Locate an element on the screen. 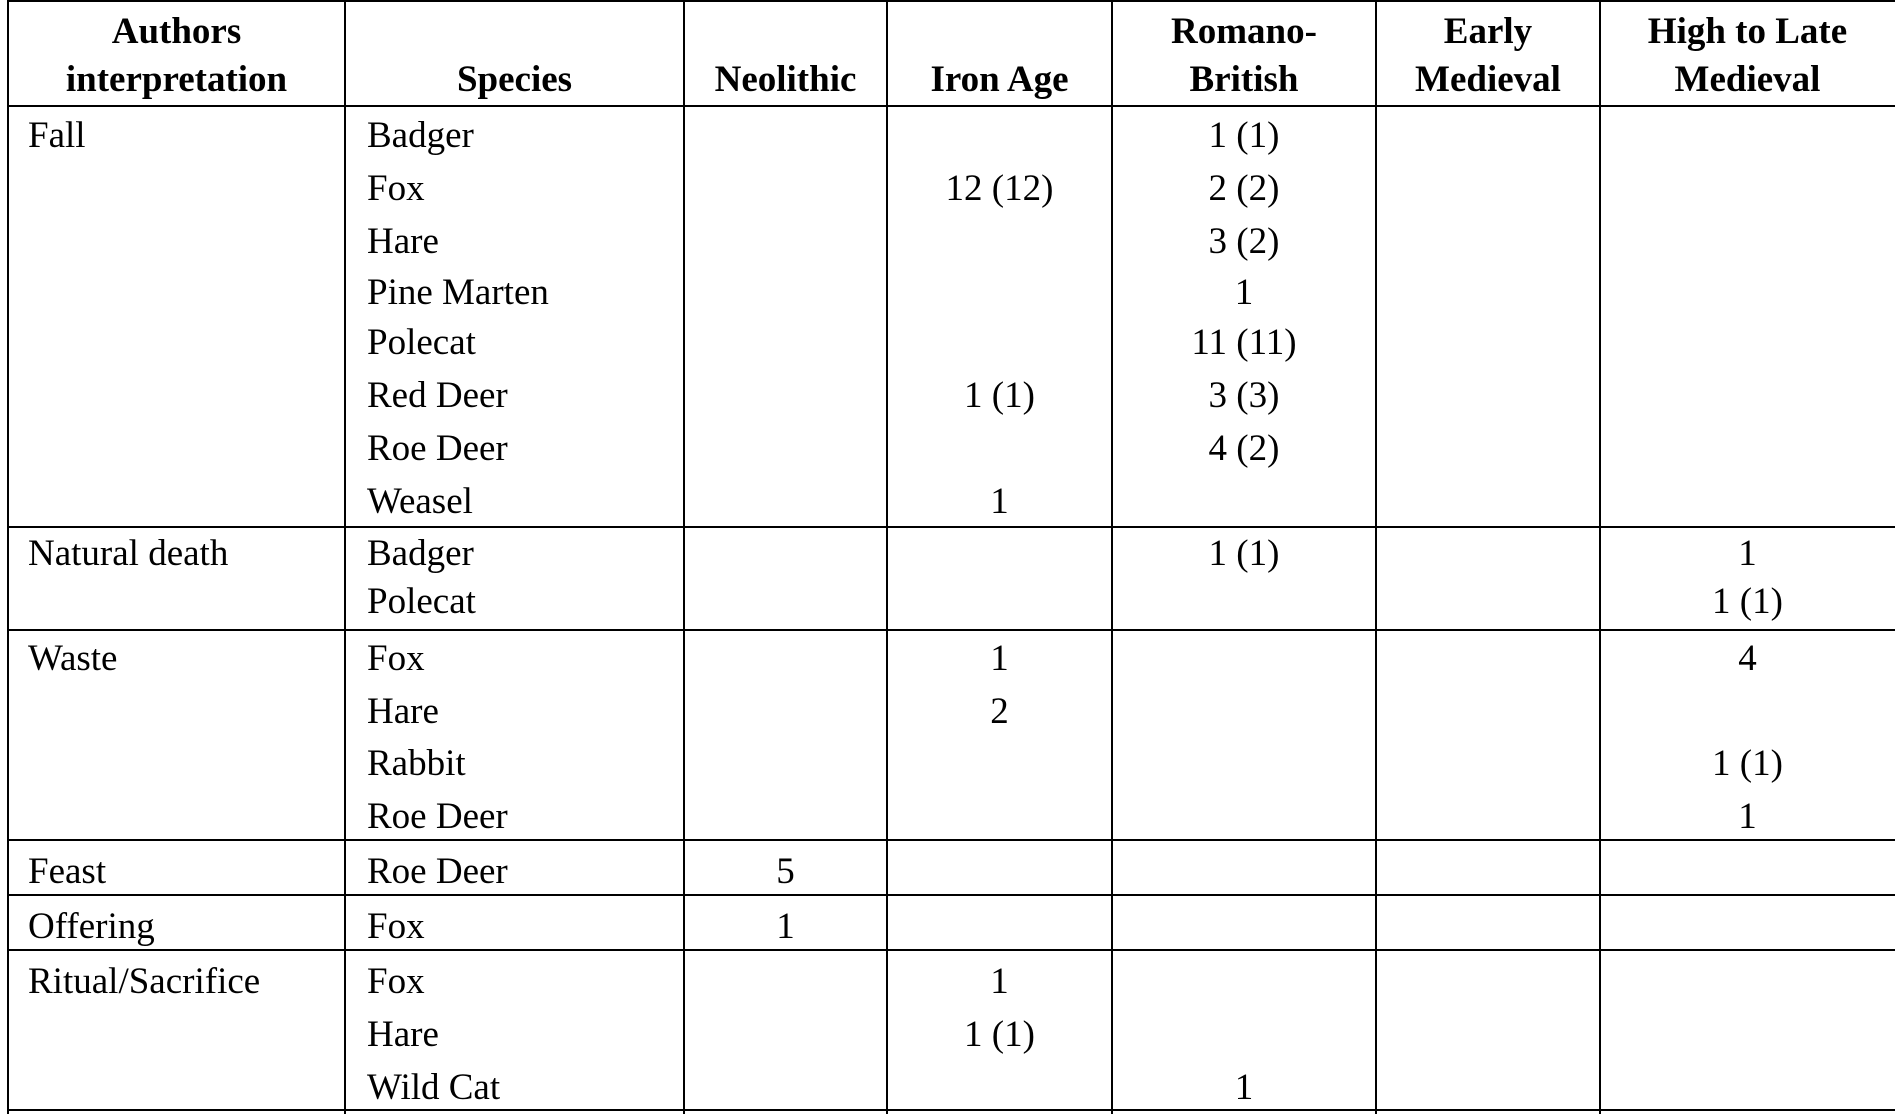 The height and width of the screenshot is (1114, 1895). interpretation-label: Waste is located at coordinates (73, 658).